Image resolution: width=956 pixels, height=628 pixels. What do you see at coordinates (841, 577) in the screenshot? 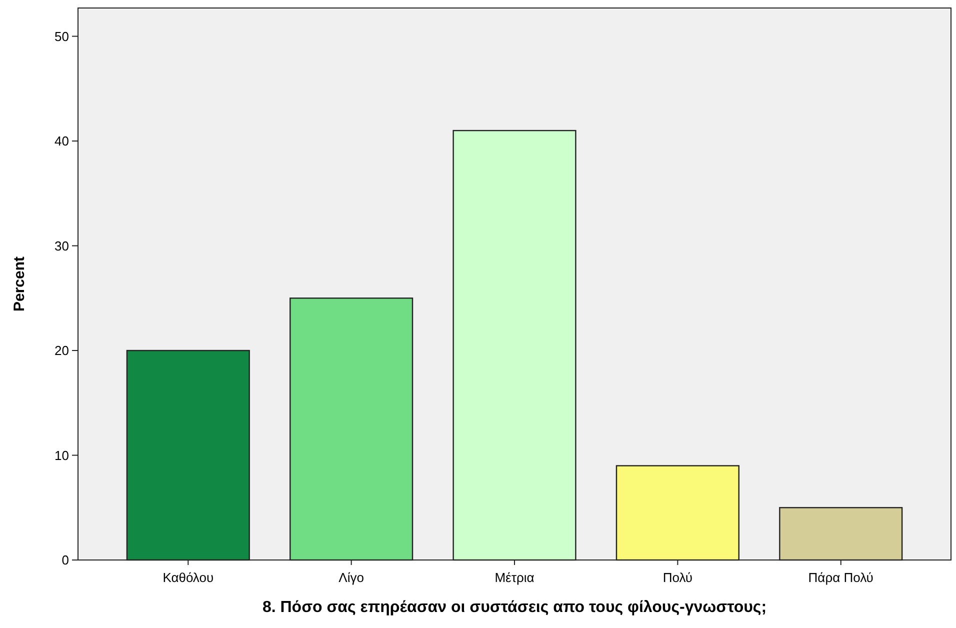
I see `x-tick-label: Πάρα Πολύ` at bounding box center [841, 577].